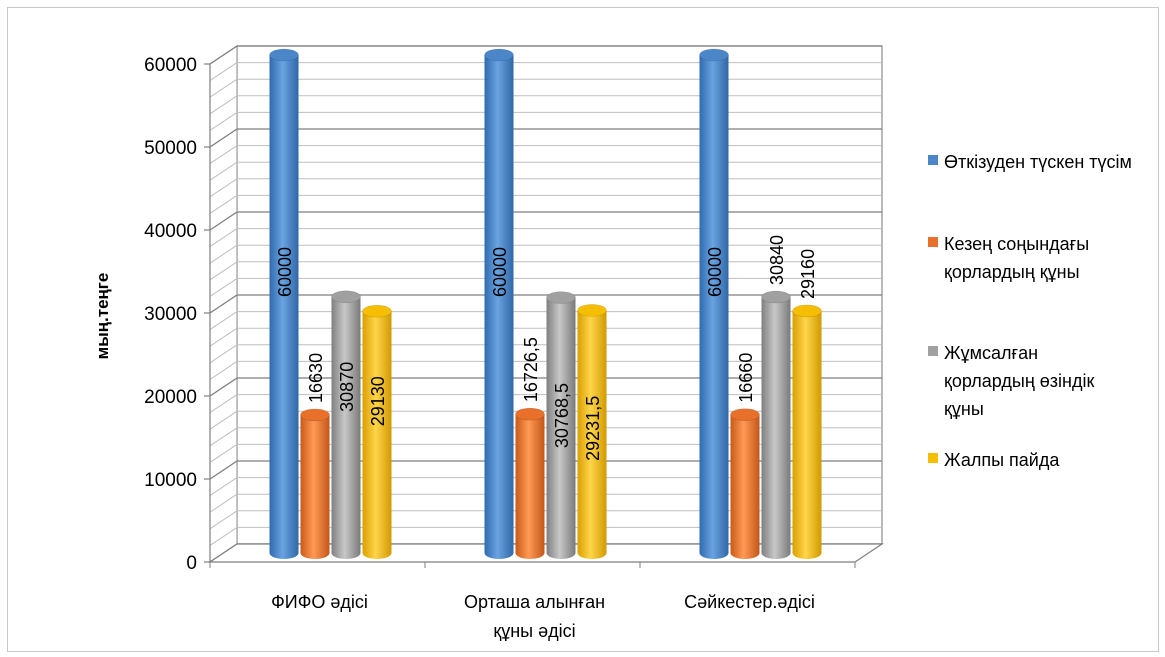 The width and height of the screenshot is (1165, 657). I want to click on legend-item-cost: Жұмсалған қорлардың өзіндік құны, so click(1016, 381).